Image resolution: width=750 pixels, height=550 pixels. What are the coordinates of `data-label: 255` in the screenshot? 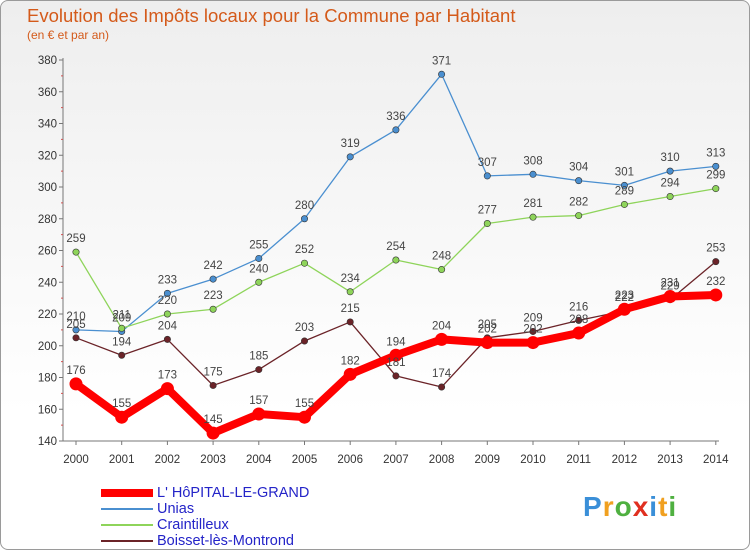 It's located at (258, 245).